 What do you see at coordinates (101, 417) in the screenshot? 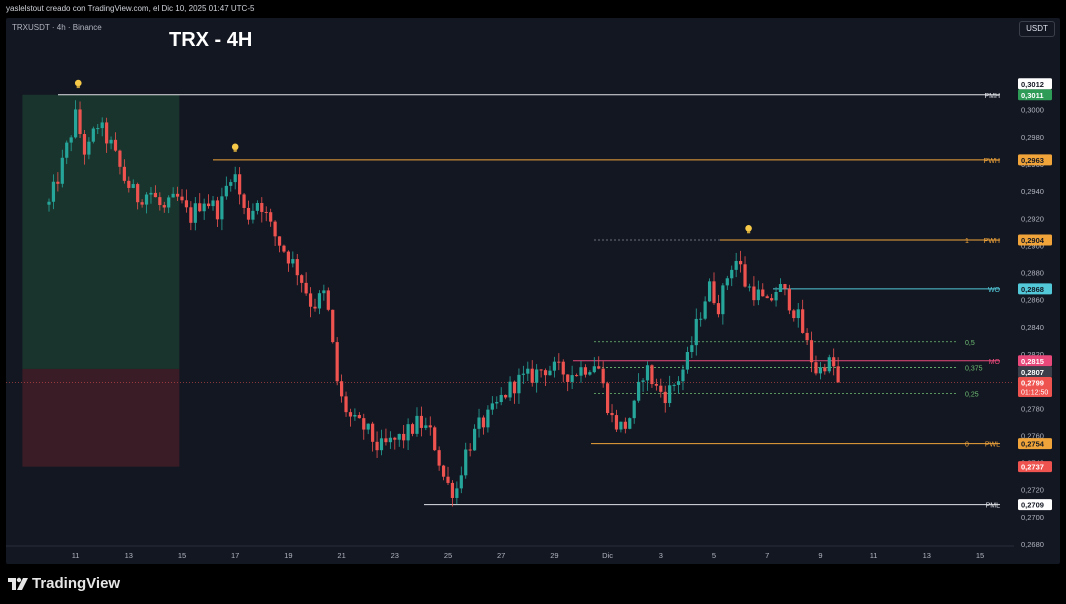
I see `stop-zone` at bounding box center [101, 417].